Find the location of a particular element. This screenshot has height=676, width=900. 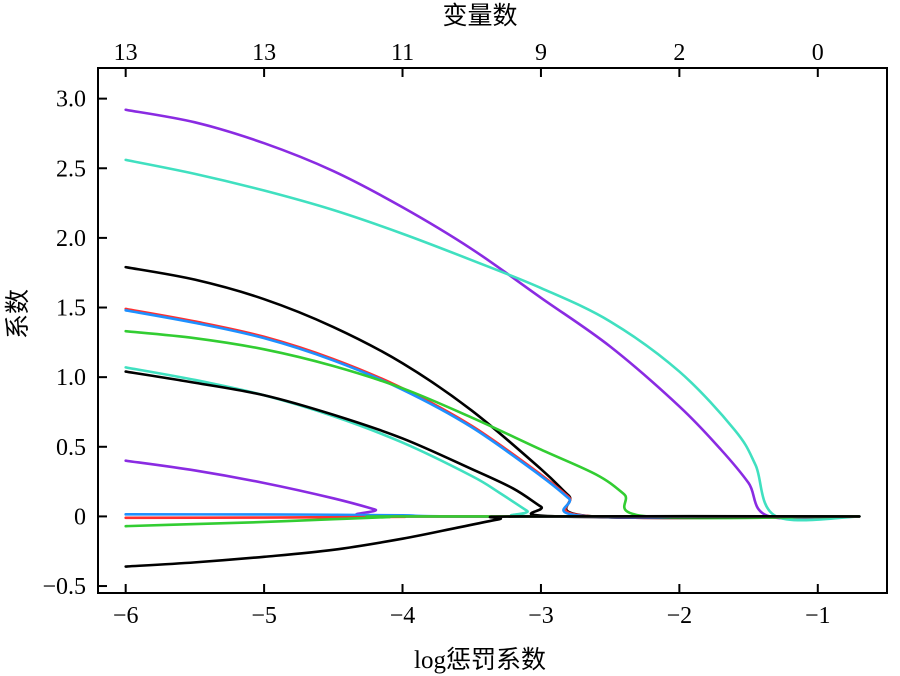

y-tick-label: 0 is located at coordinates (80, 517).